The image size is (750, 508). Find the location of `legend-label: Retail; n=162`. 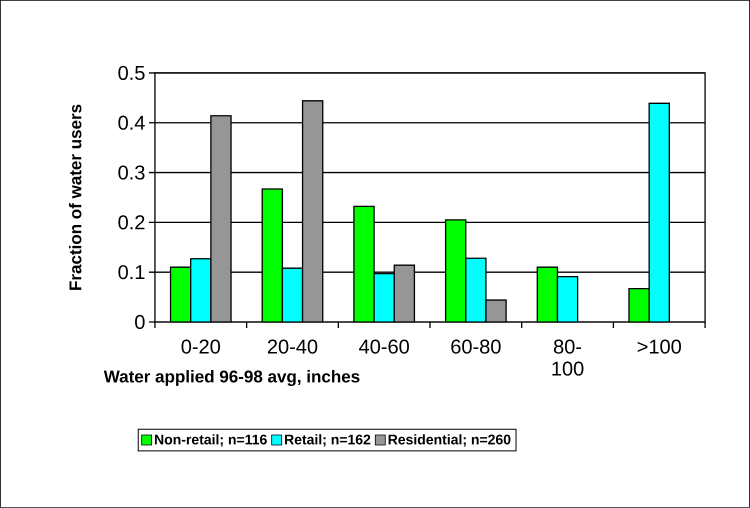

legend-label: Retail; n=162 is located at coordinates (327, 440).